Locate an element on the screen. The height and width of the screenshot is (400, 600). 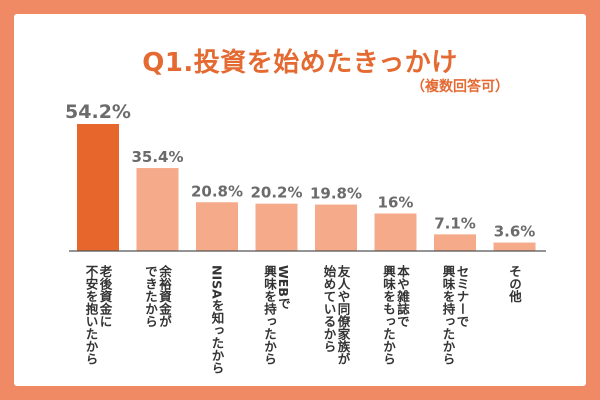
category-label: 本や雑誌で is located at coordinates (402, 296).